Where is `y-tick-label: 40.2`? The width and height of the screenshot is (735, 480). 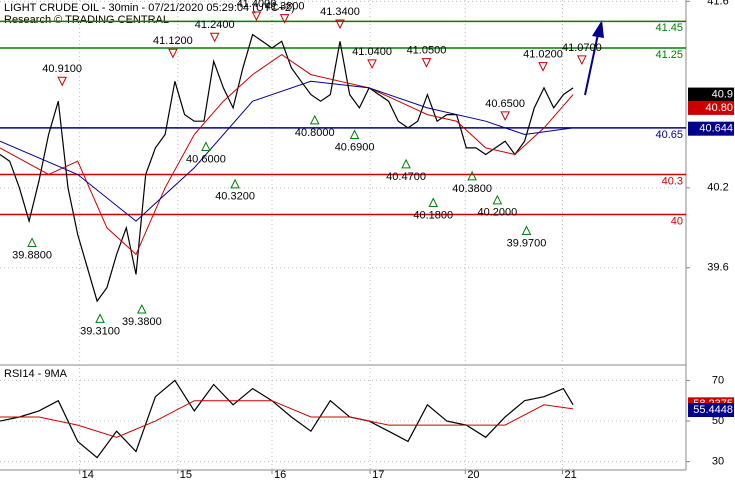 y-tick-label: 40.2 is located at coordinates (717, 188).